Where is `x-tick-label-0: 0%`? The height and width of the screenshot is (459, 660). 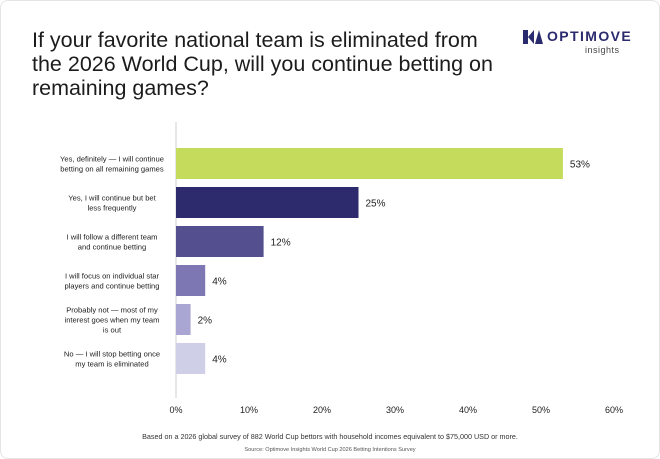 x-tick-label-0: 0% is located at coordinates (175, 410).